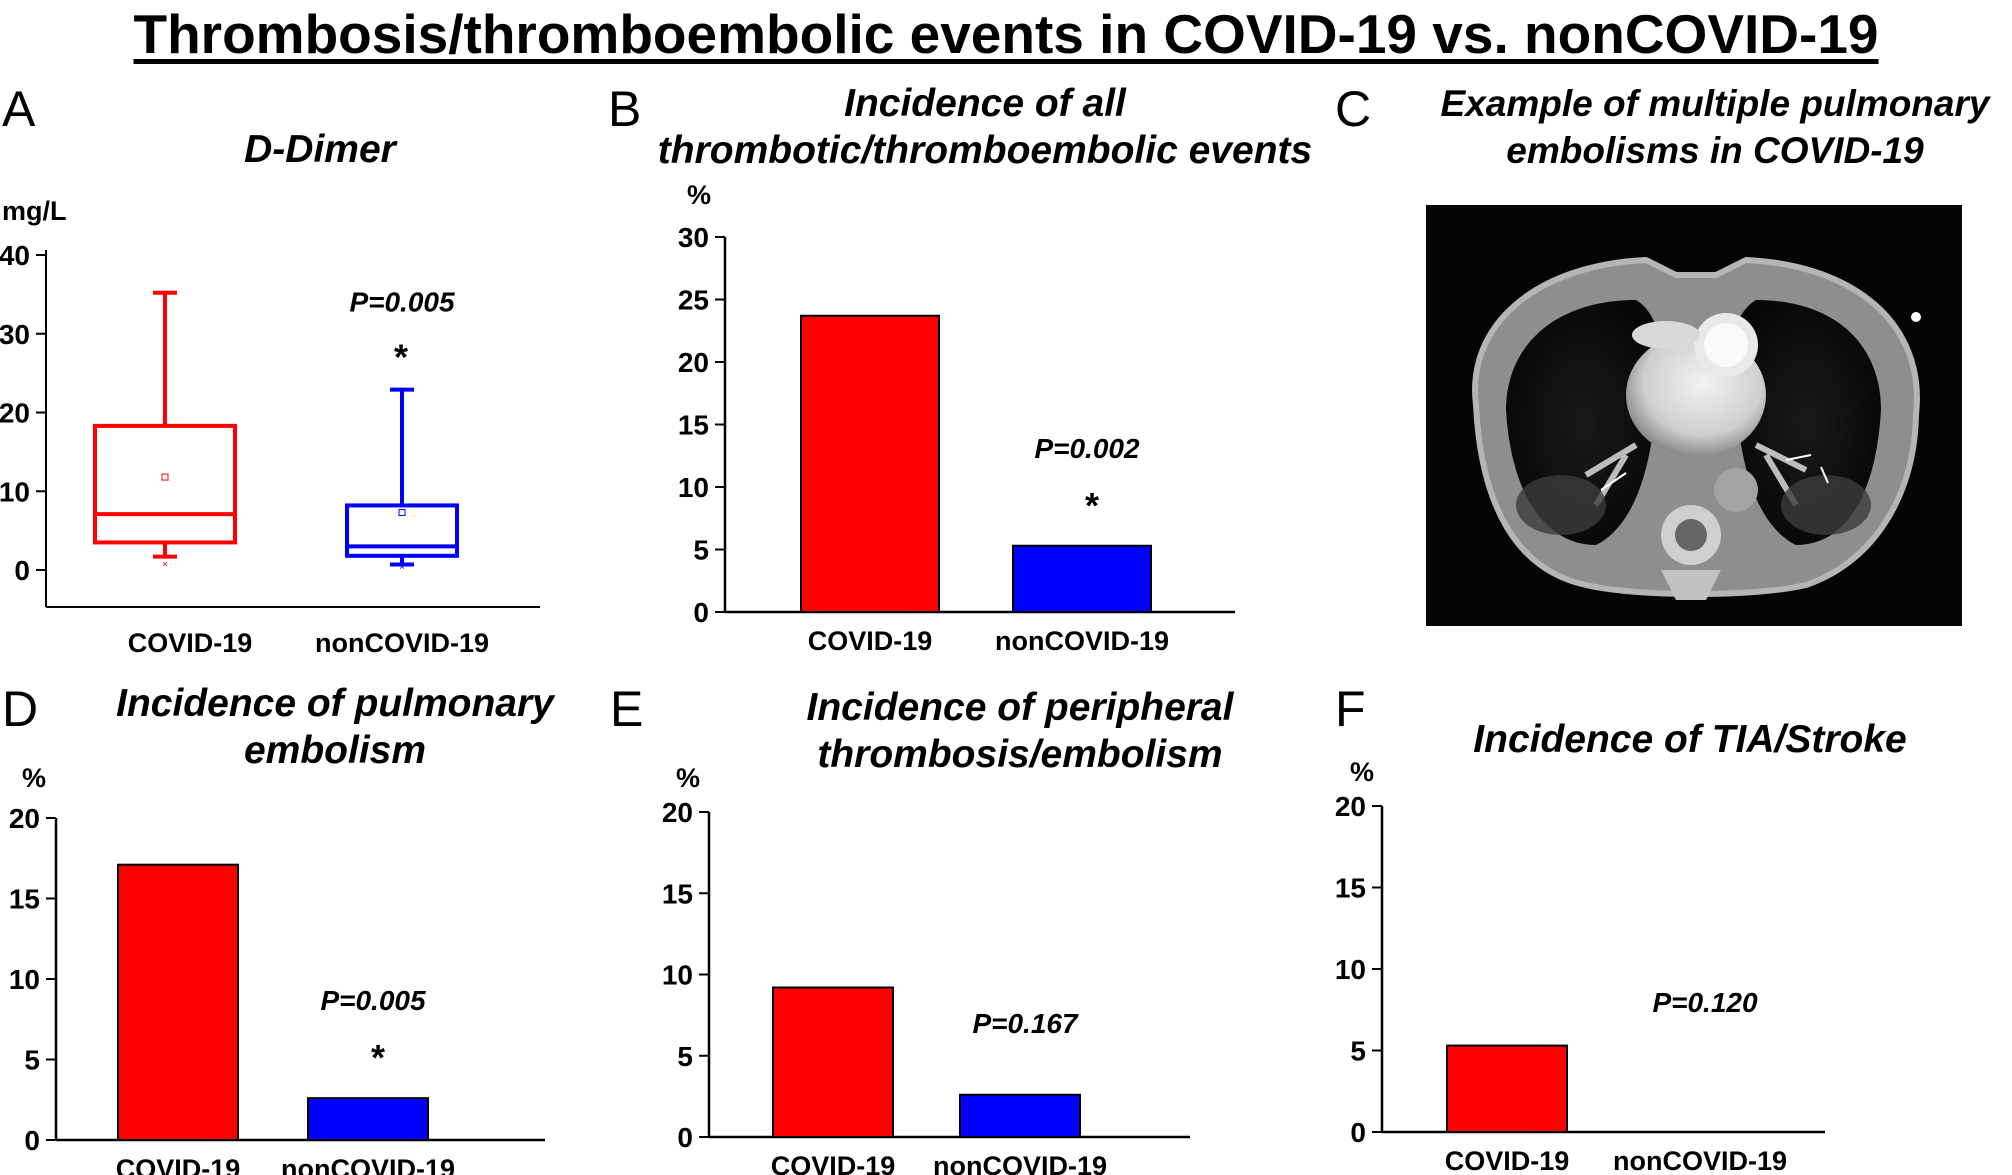  What do you see at coordinates (1358, 1051) in the screenshot?
I see `chart-f-y-tick-label: 5` at bounding box center [1358, 1051].